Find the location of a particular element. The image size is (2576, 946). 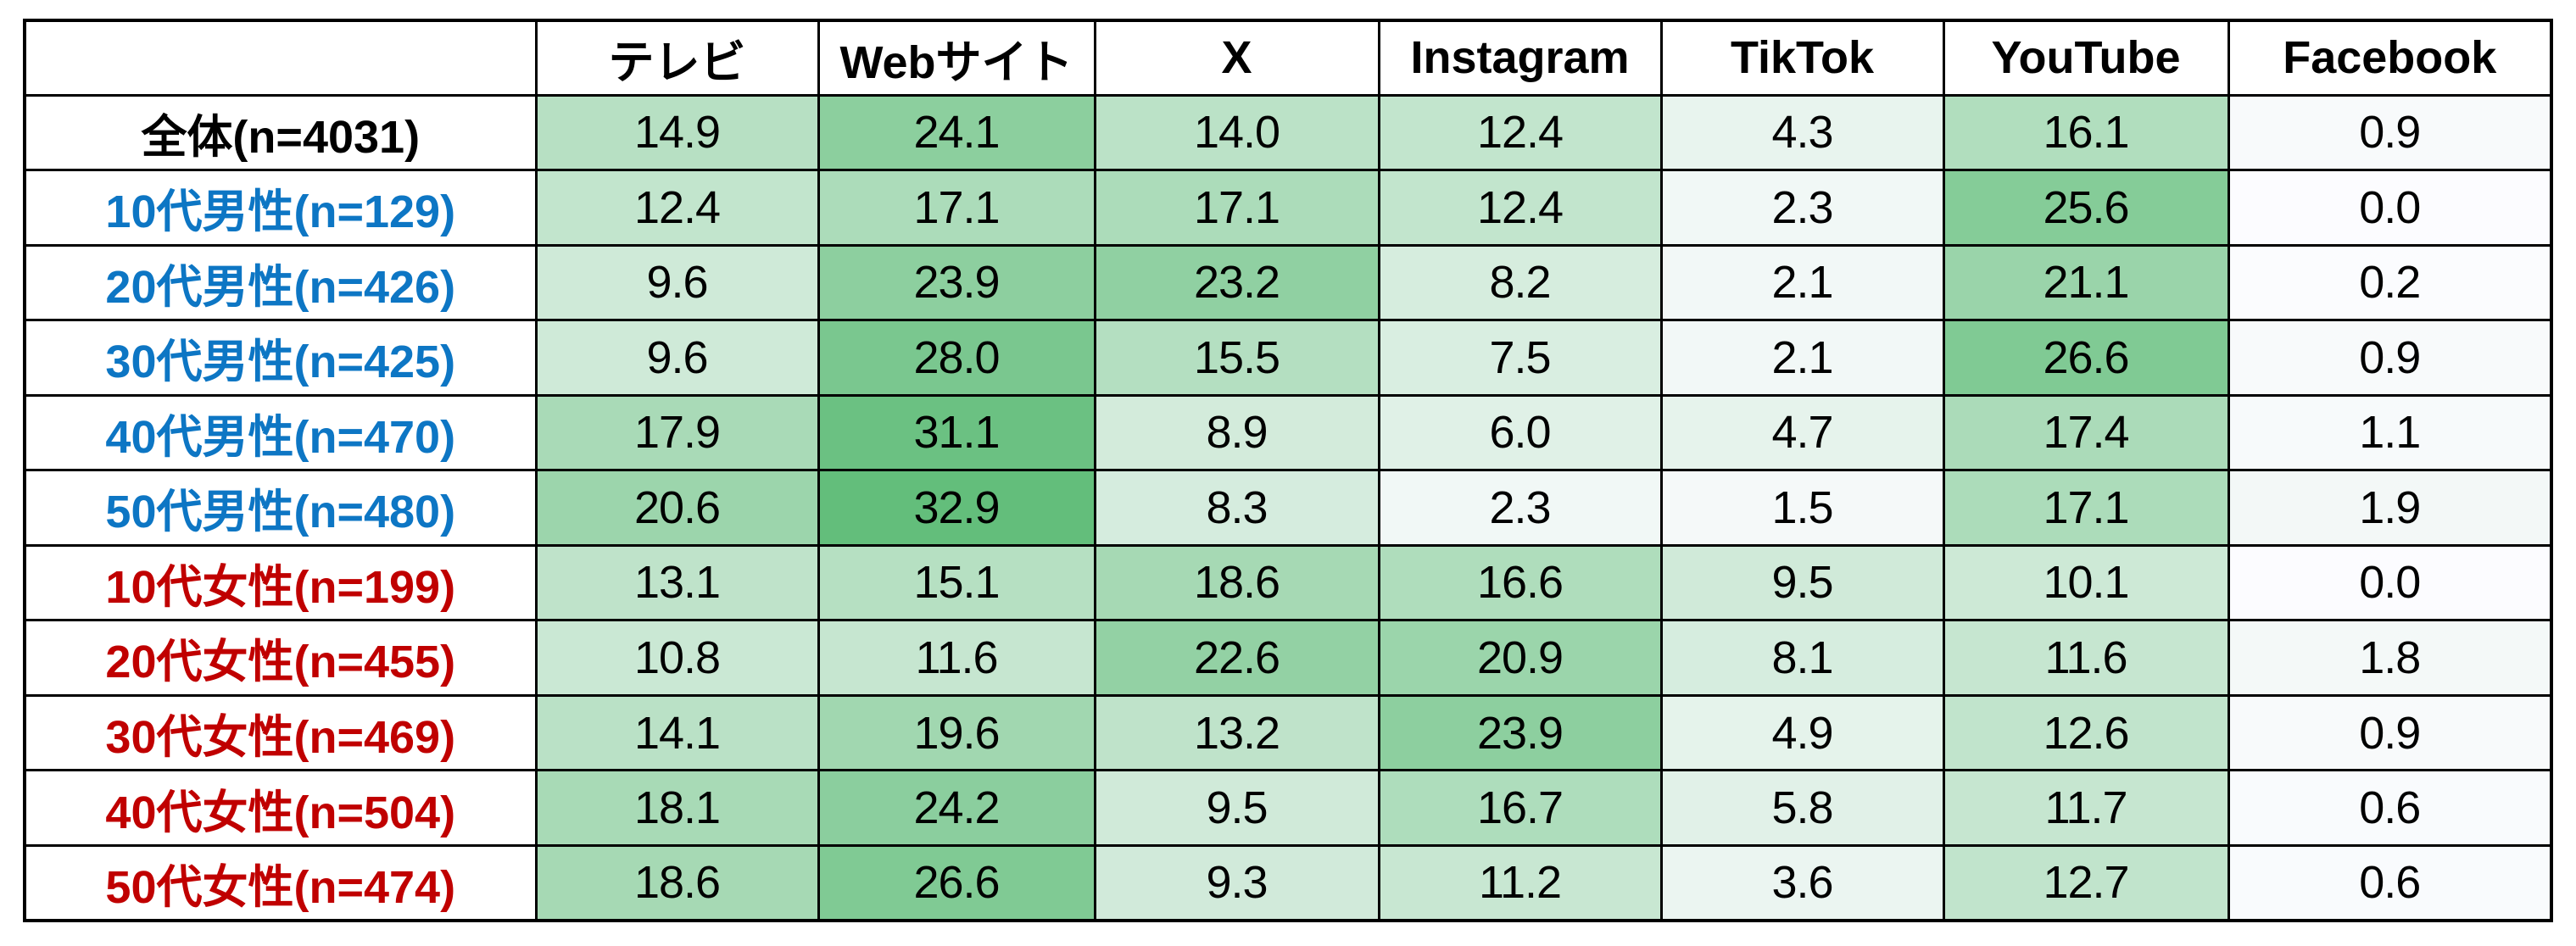

table-row: 40代女性(n=504) 18.1 24.2 9.5 16.7 5.8 11.7 0.6 is located at coordinates (1288, 808).